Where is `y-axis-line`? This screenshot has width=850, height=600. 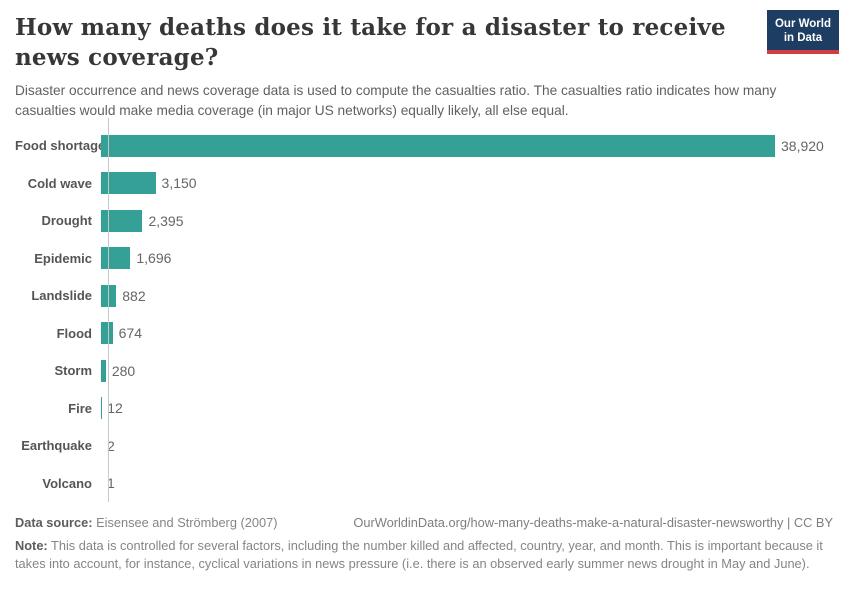 y-axis-line is located at coordinates (108, 310).